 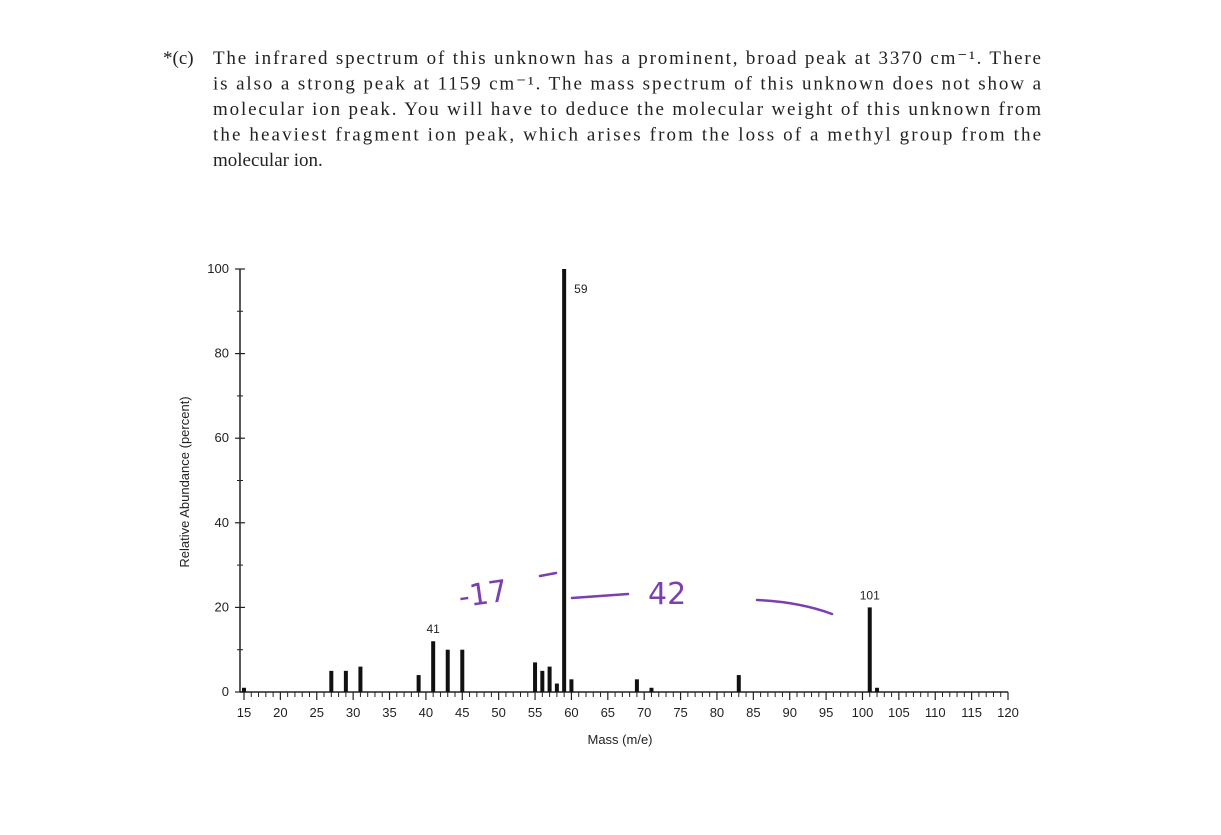 I want to click on x-tick-label: 60, so click(x=571, y=712).